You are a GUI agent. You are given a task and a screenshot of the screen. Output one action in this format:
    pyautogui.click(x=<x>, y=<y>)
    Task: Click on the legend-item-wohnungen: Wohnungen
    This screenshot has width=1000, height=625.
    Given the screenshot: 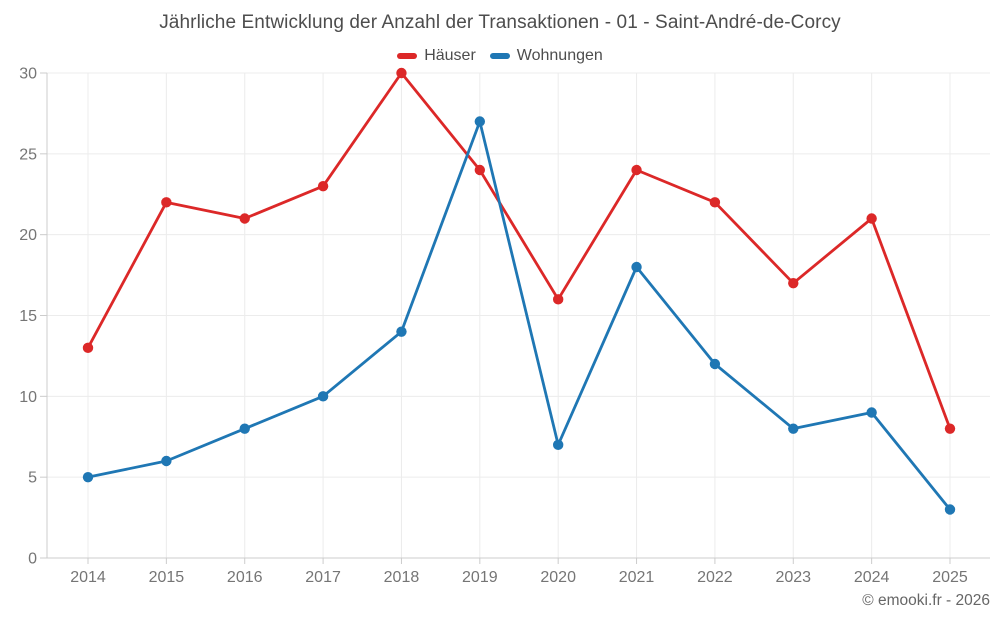 What is the action you would take?
    pyautogui.click(x=546, y=56)
    